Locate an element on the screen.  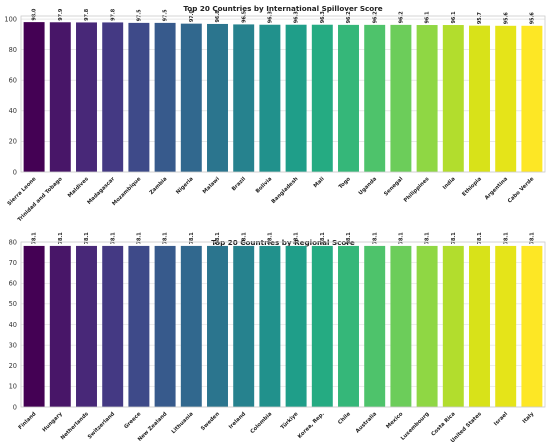
x-tick-label: Korea, Rep. is located at coordinates (311, 425).